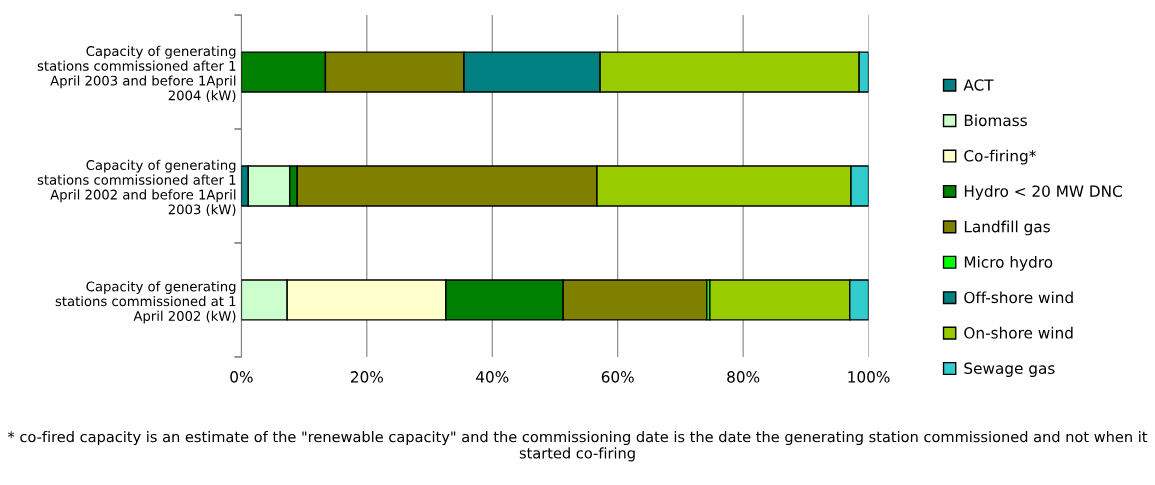  What do you see at coordinates (617, 377) in the screenshot?
I see `x-tick-label: 60%` at bounding box center [617, 377].